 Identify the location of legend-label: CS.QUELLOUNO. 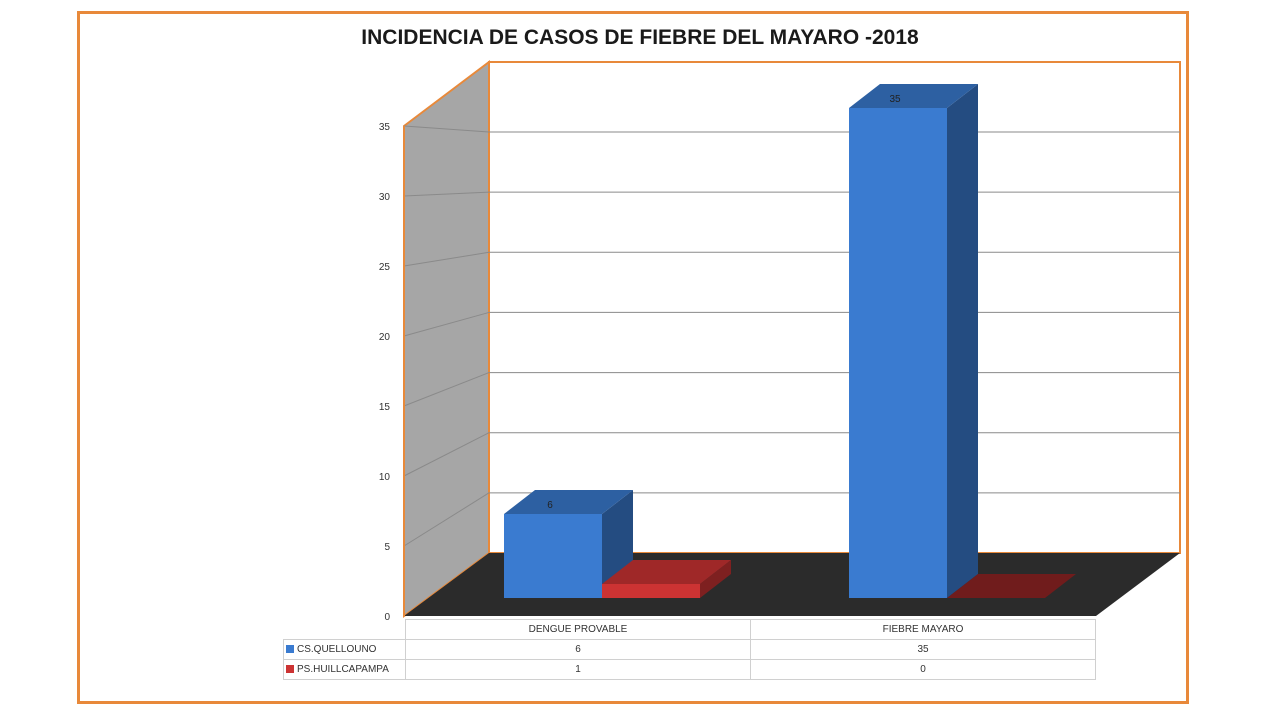
(337, 649).